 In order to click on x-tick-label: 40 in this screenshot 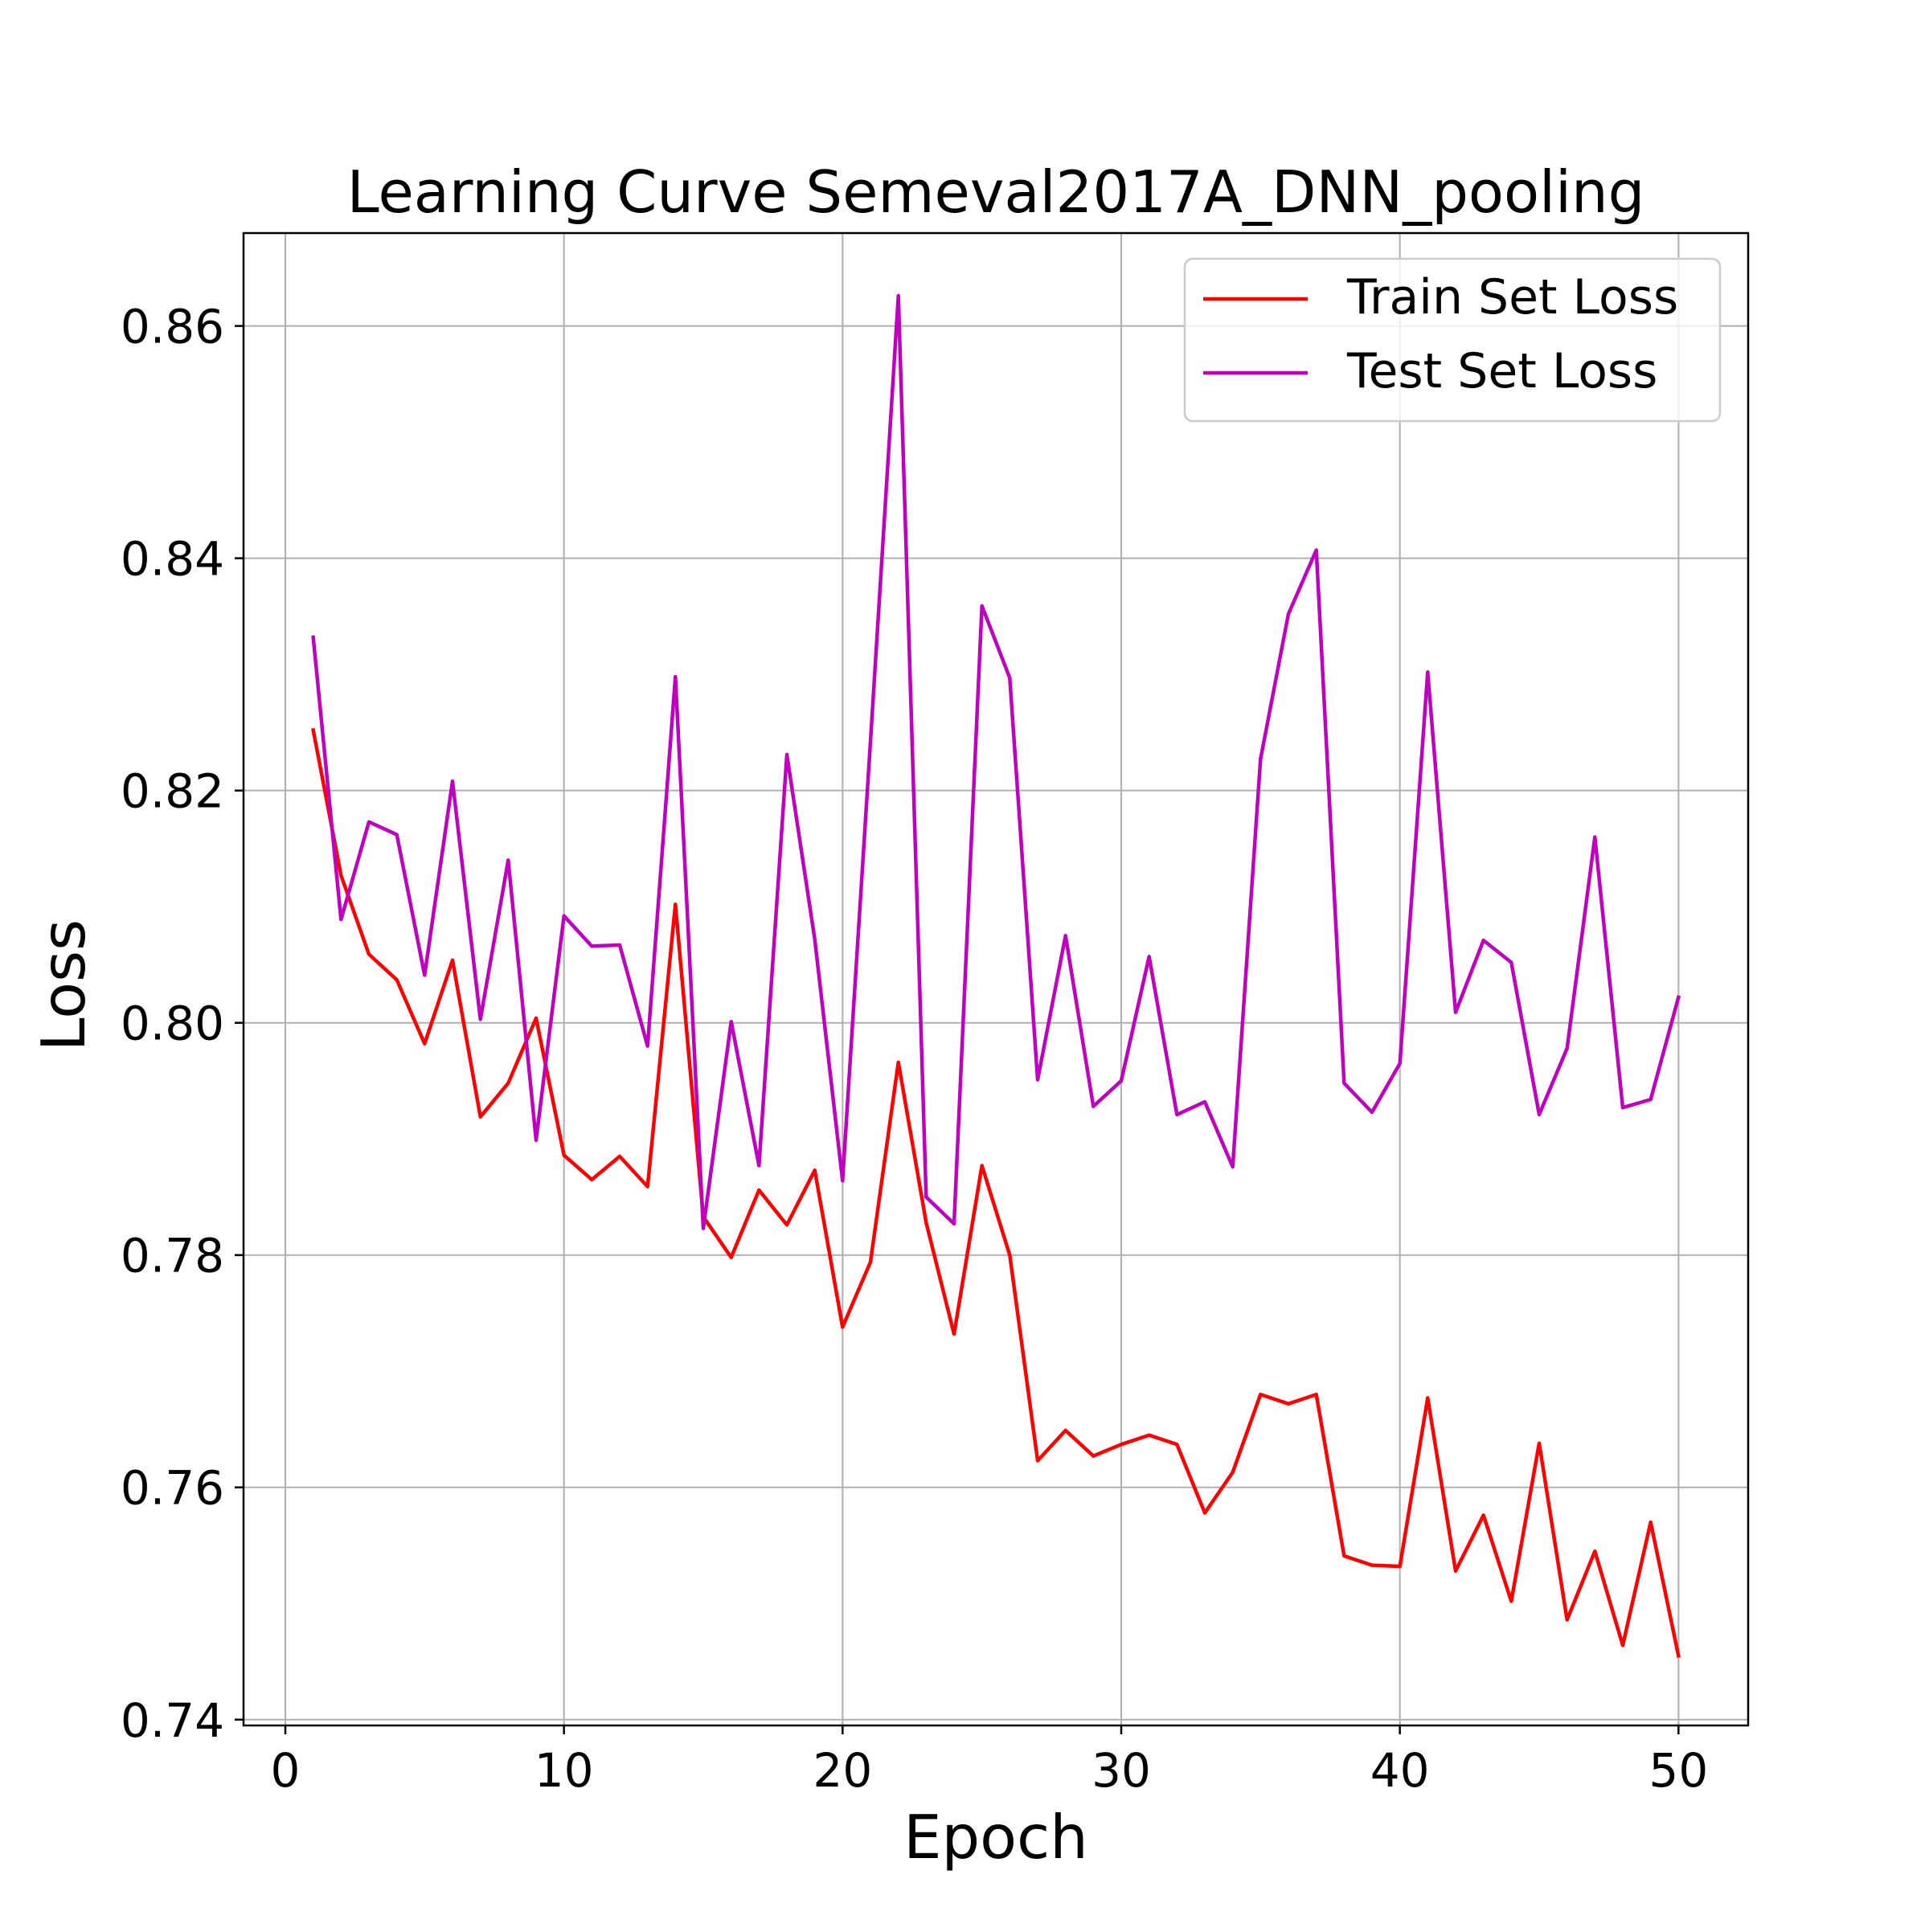, I will do `click(1400, 1770)`.